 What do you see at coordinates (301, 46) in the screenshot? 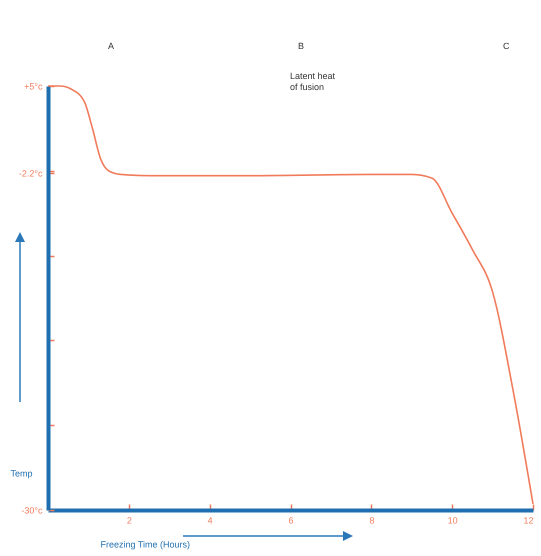
I see `text: B` at bounding box center [301, 46].